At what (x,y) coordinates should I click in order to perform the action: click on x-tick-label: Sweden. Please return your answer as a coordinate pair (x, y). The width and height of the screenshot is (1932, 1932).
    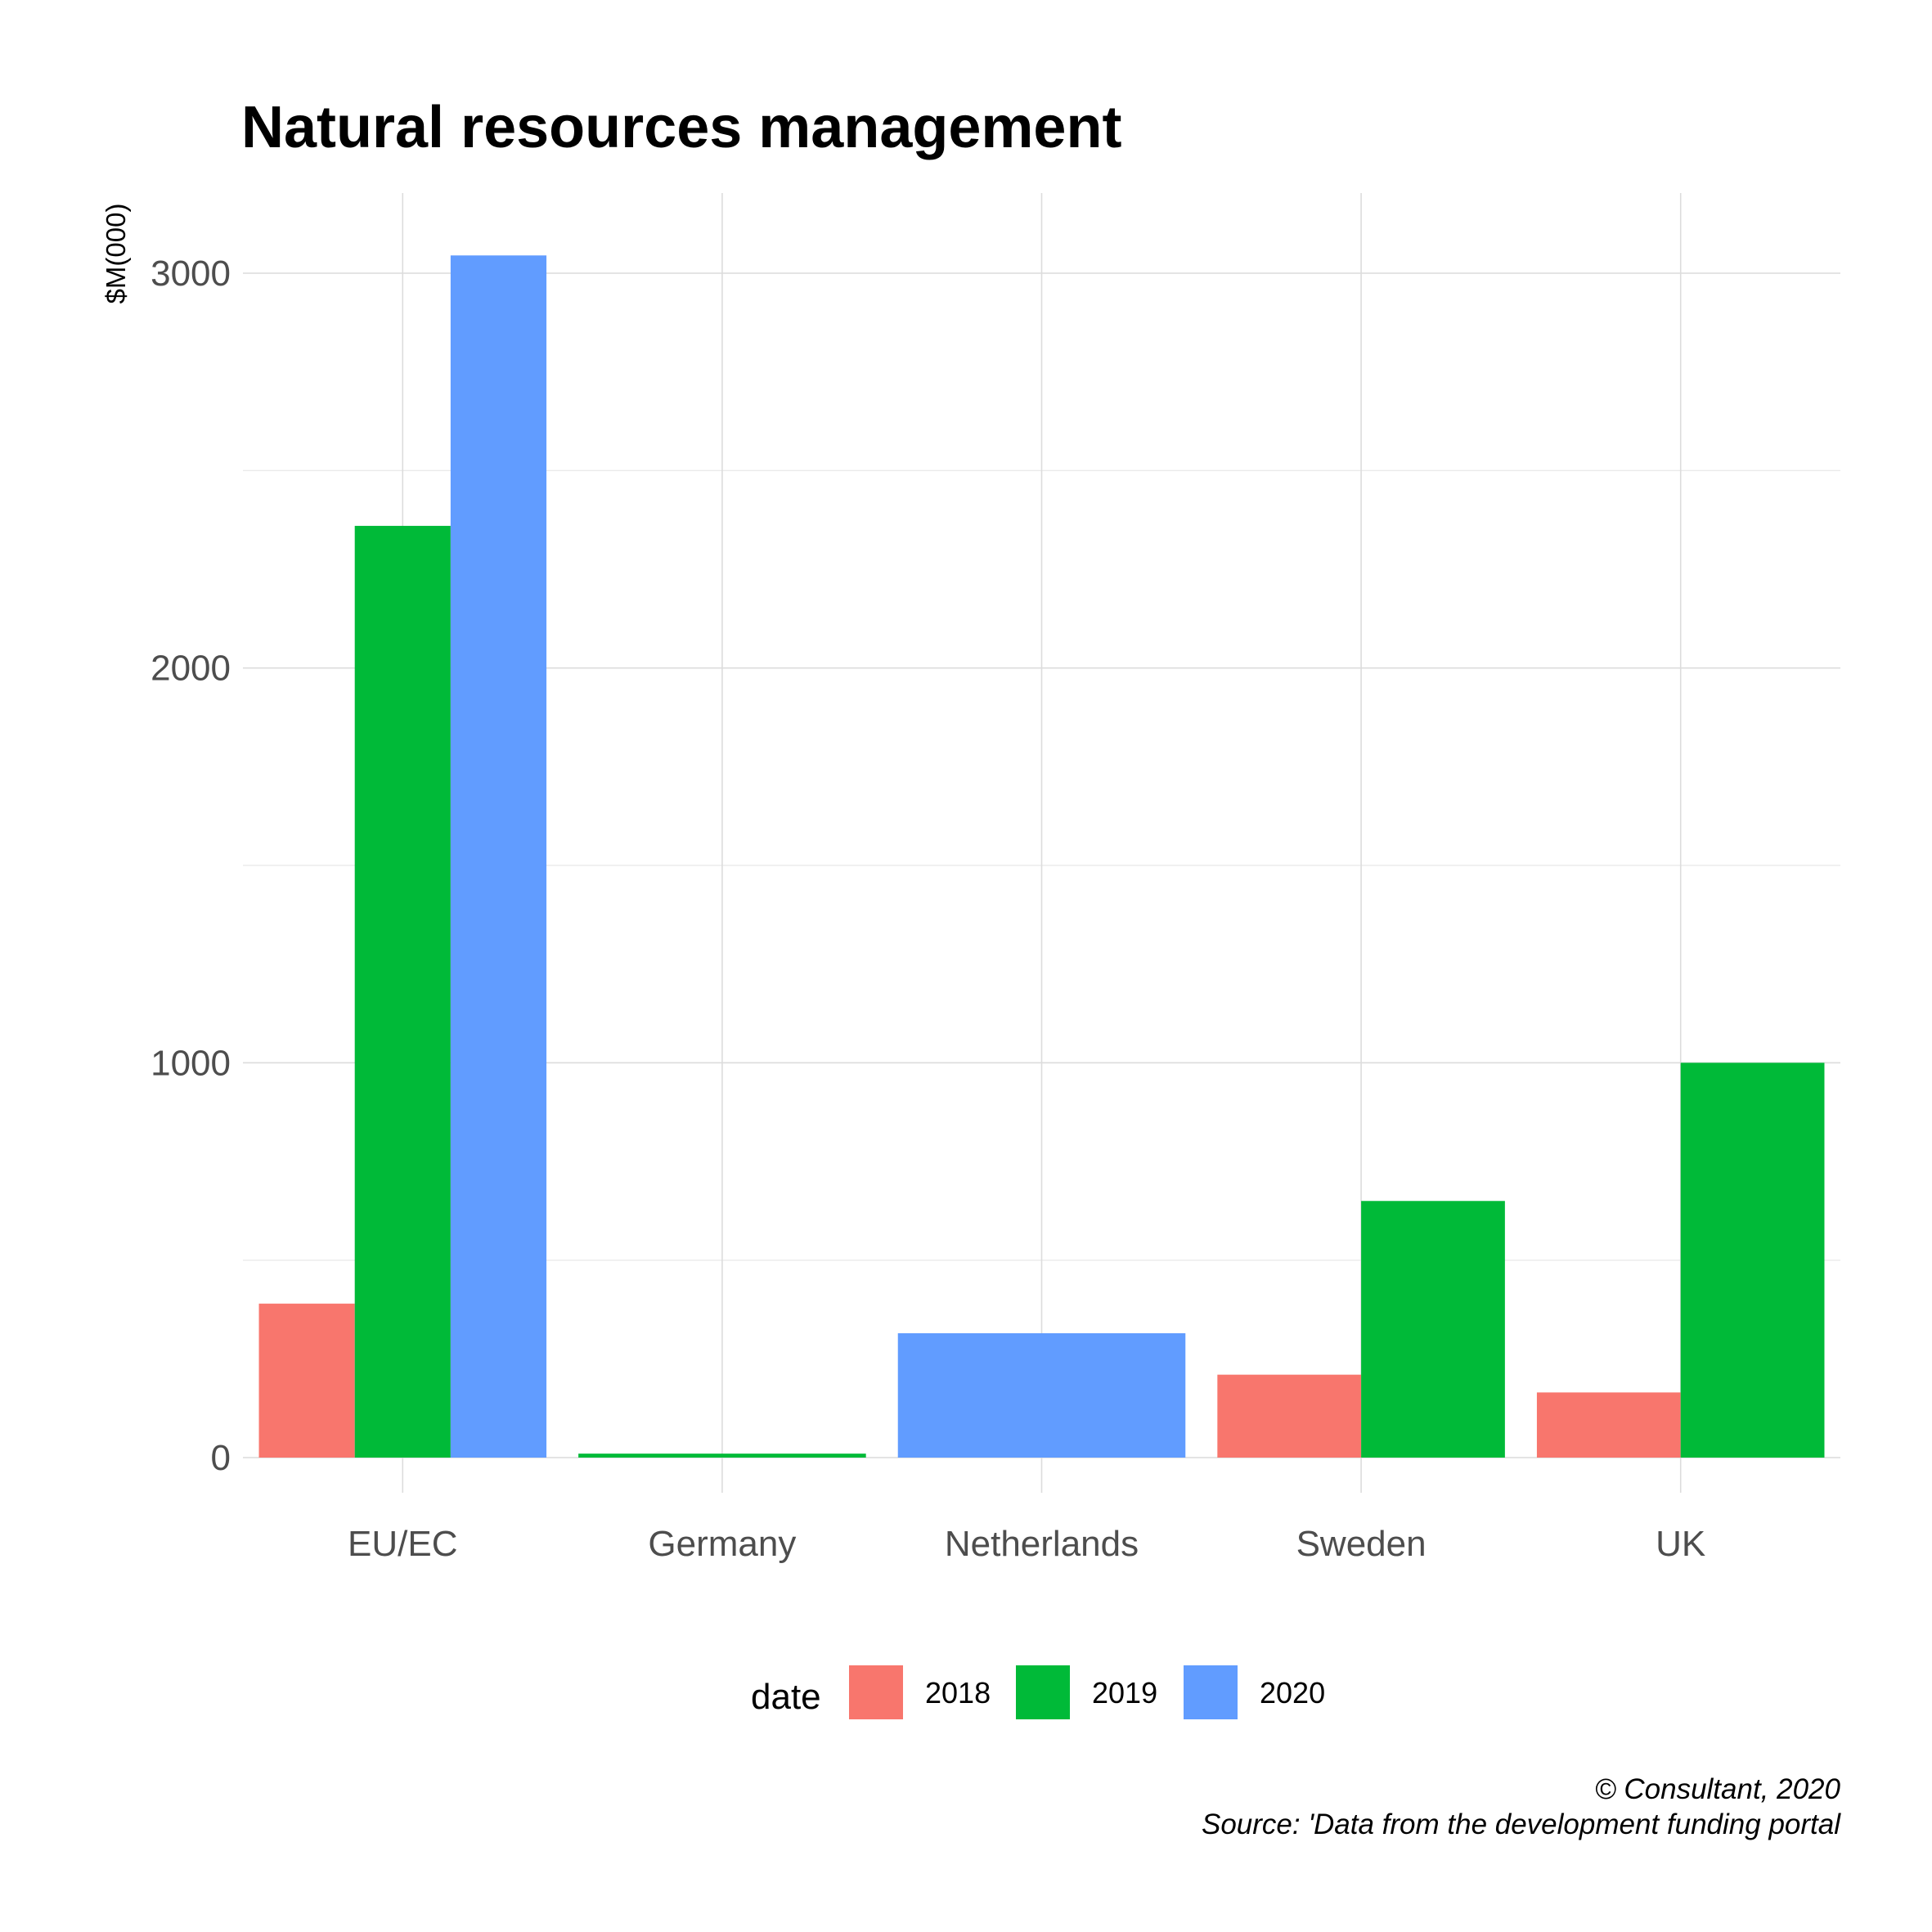
    Looking at the image, I should click on (1362, 1544).